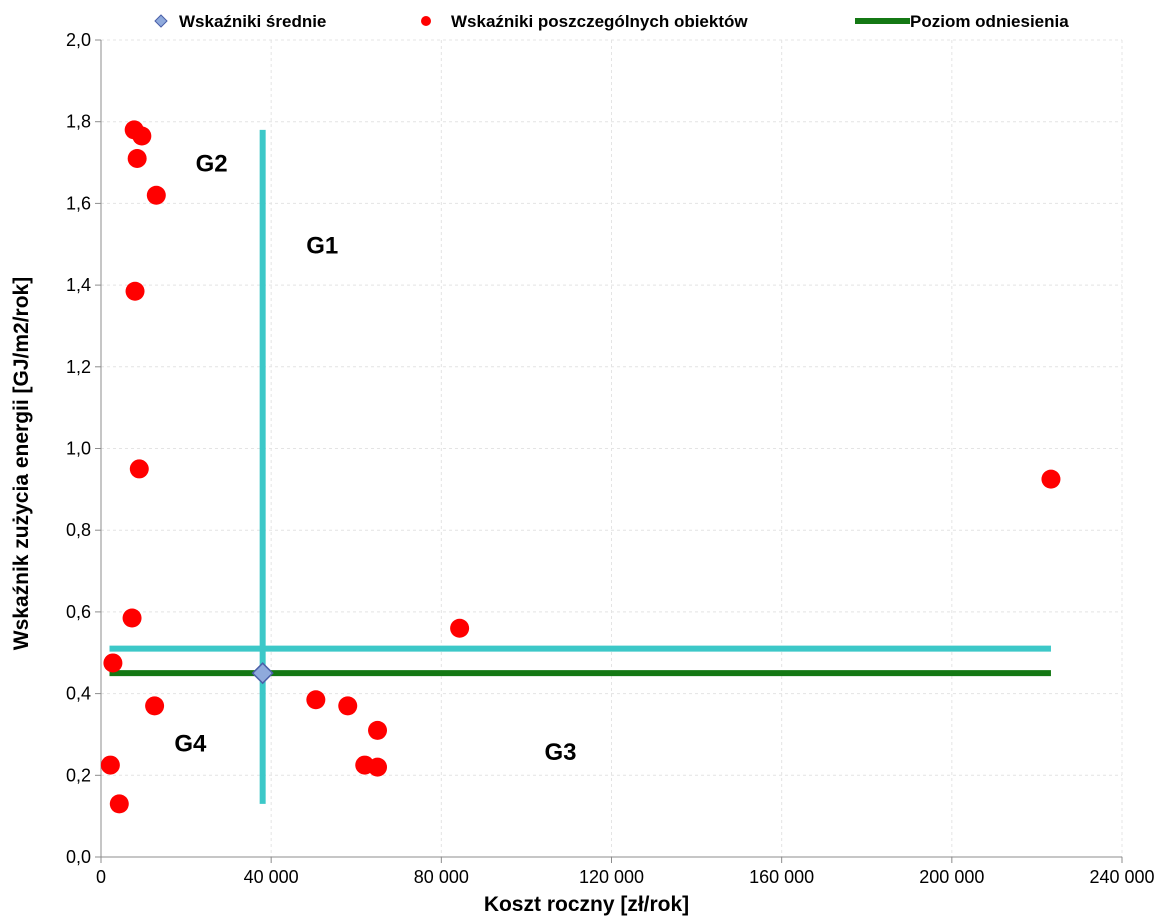 The height and width of the screenshot is (917, 1164). What do you see at coordinates (441, 877) in the screenshot?
I see `x-tick-label: 80 000` at bounding box center [441, 877].